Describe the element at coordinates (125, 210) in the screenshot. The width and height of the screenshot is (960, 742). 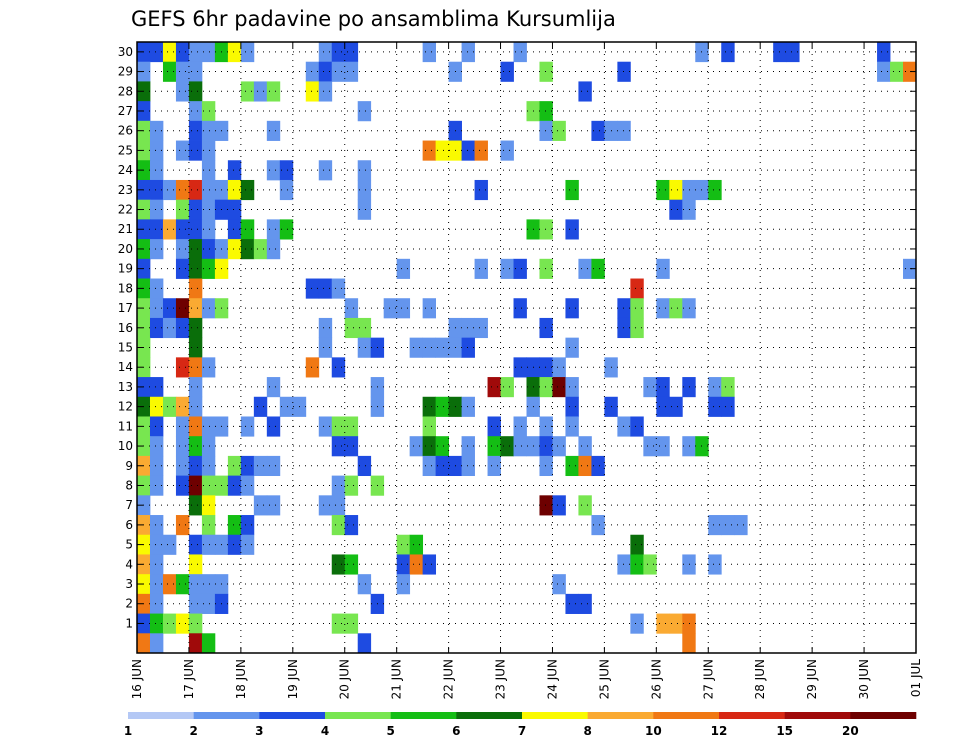
I see `y-tick-label: 22` at that location.